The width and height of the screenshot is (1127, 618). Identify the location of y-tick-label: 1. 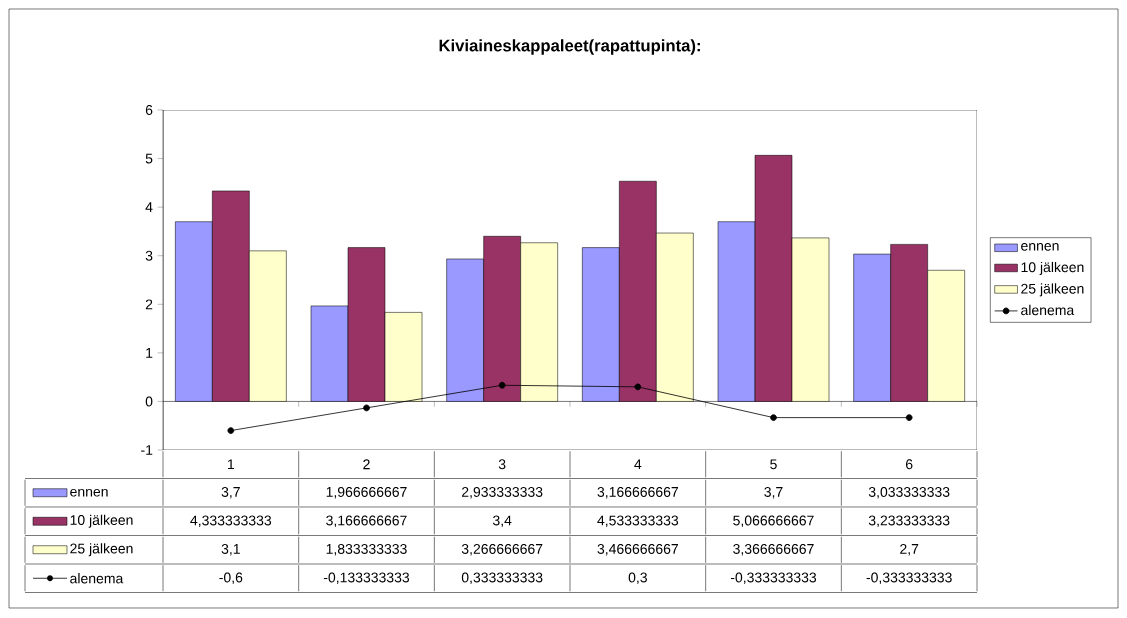
(149, 353).